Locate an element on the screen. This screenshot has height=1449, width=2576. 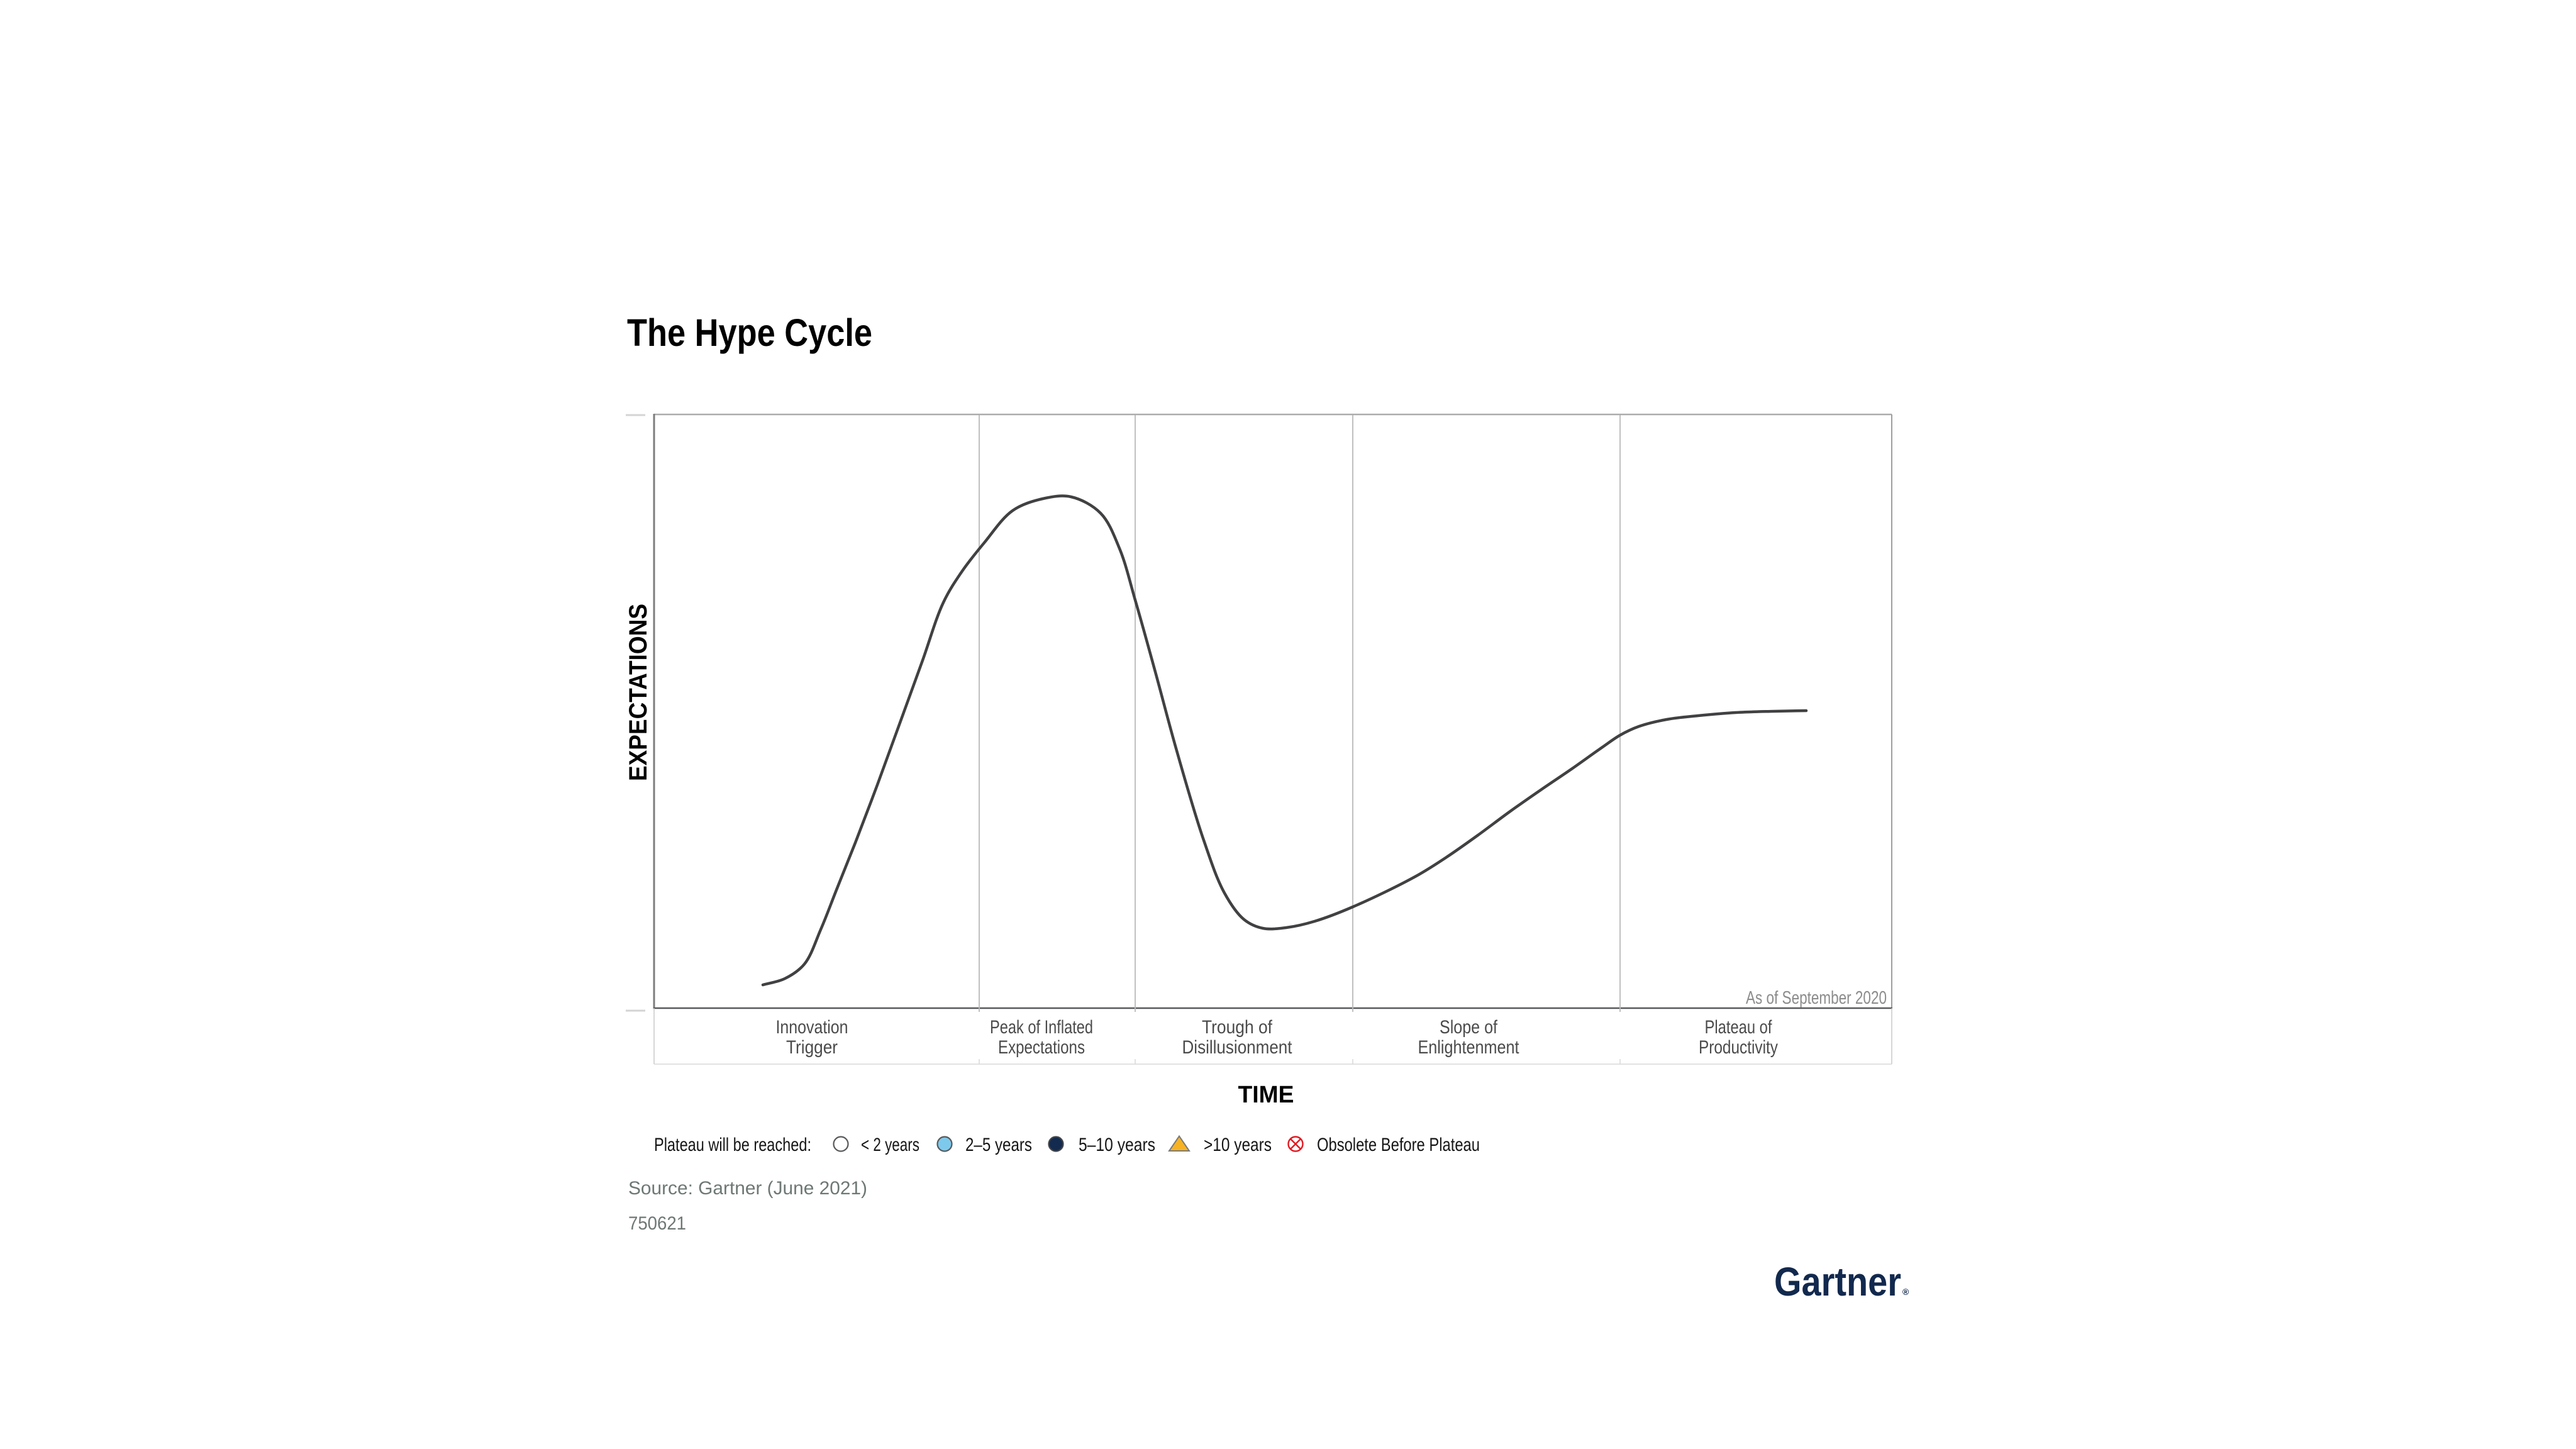
svg-text: < 2 years is located at coordinates (890, 1145).